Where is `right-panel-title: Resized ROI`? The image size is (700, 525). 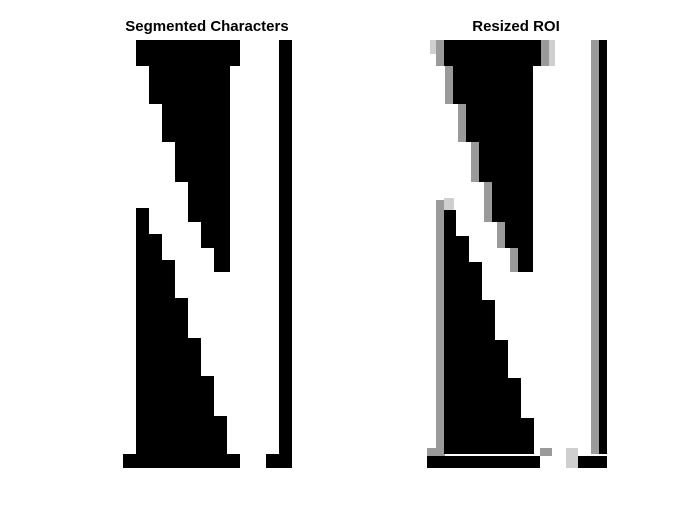
right-panel-title: Resized ROI is located at coordinates (516, 26).